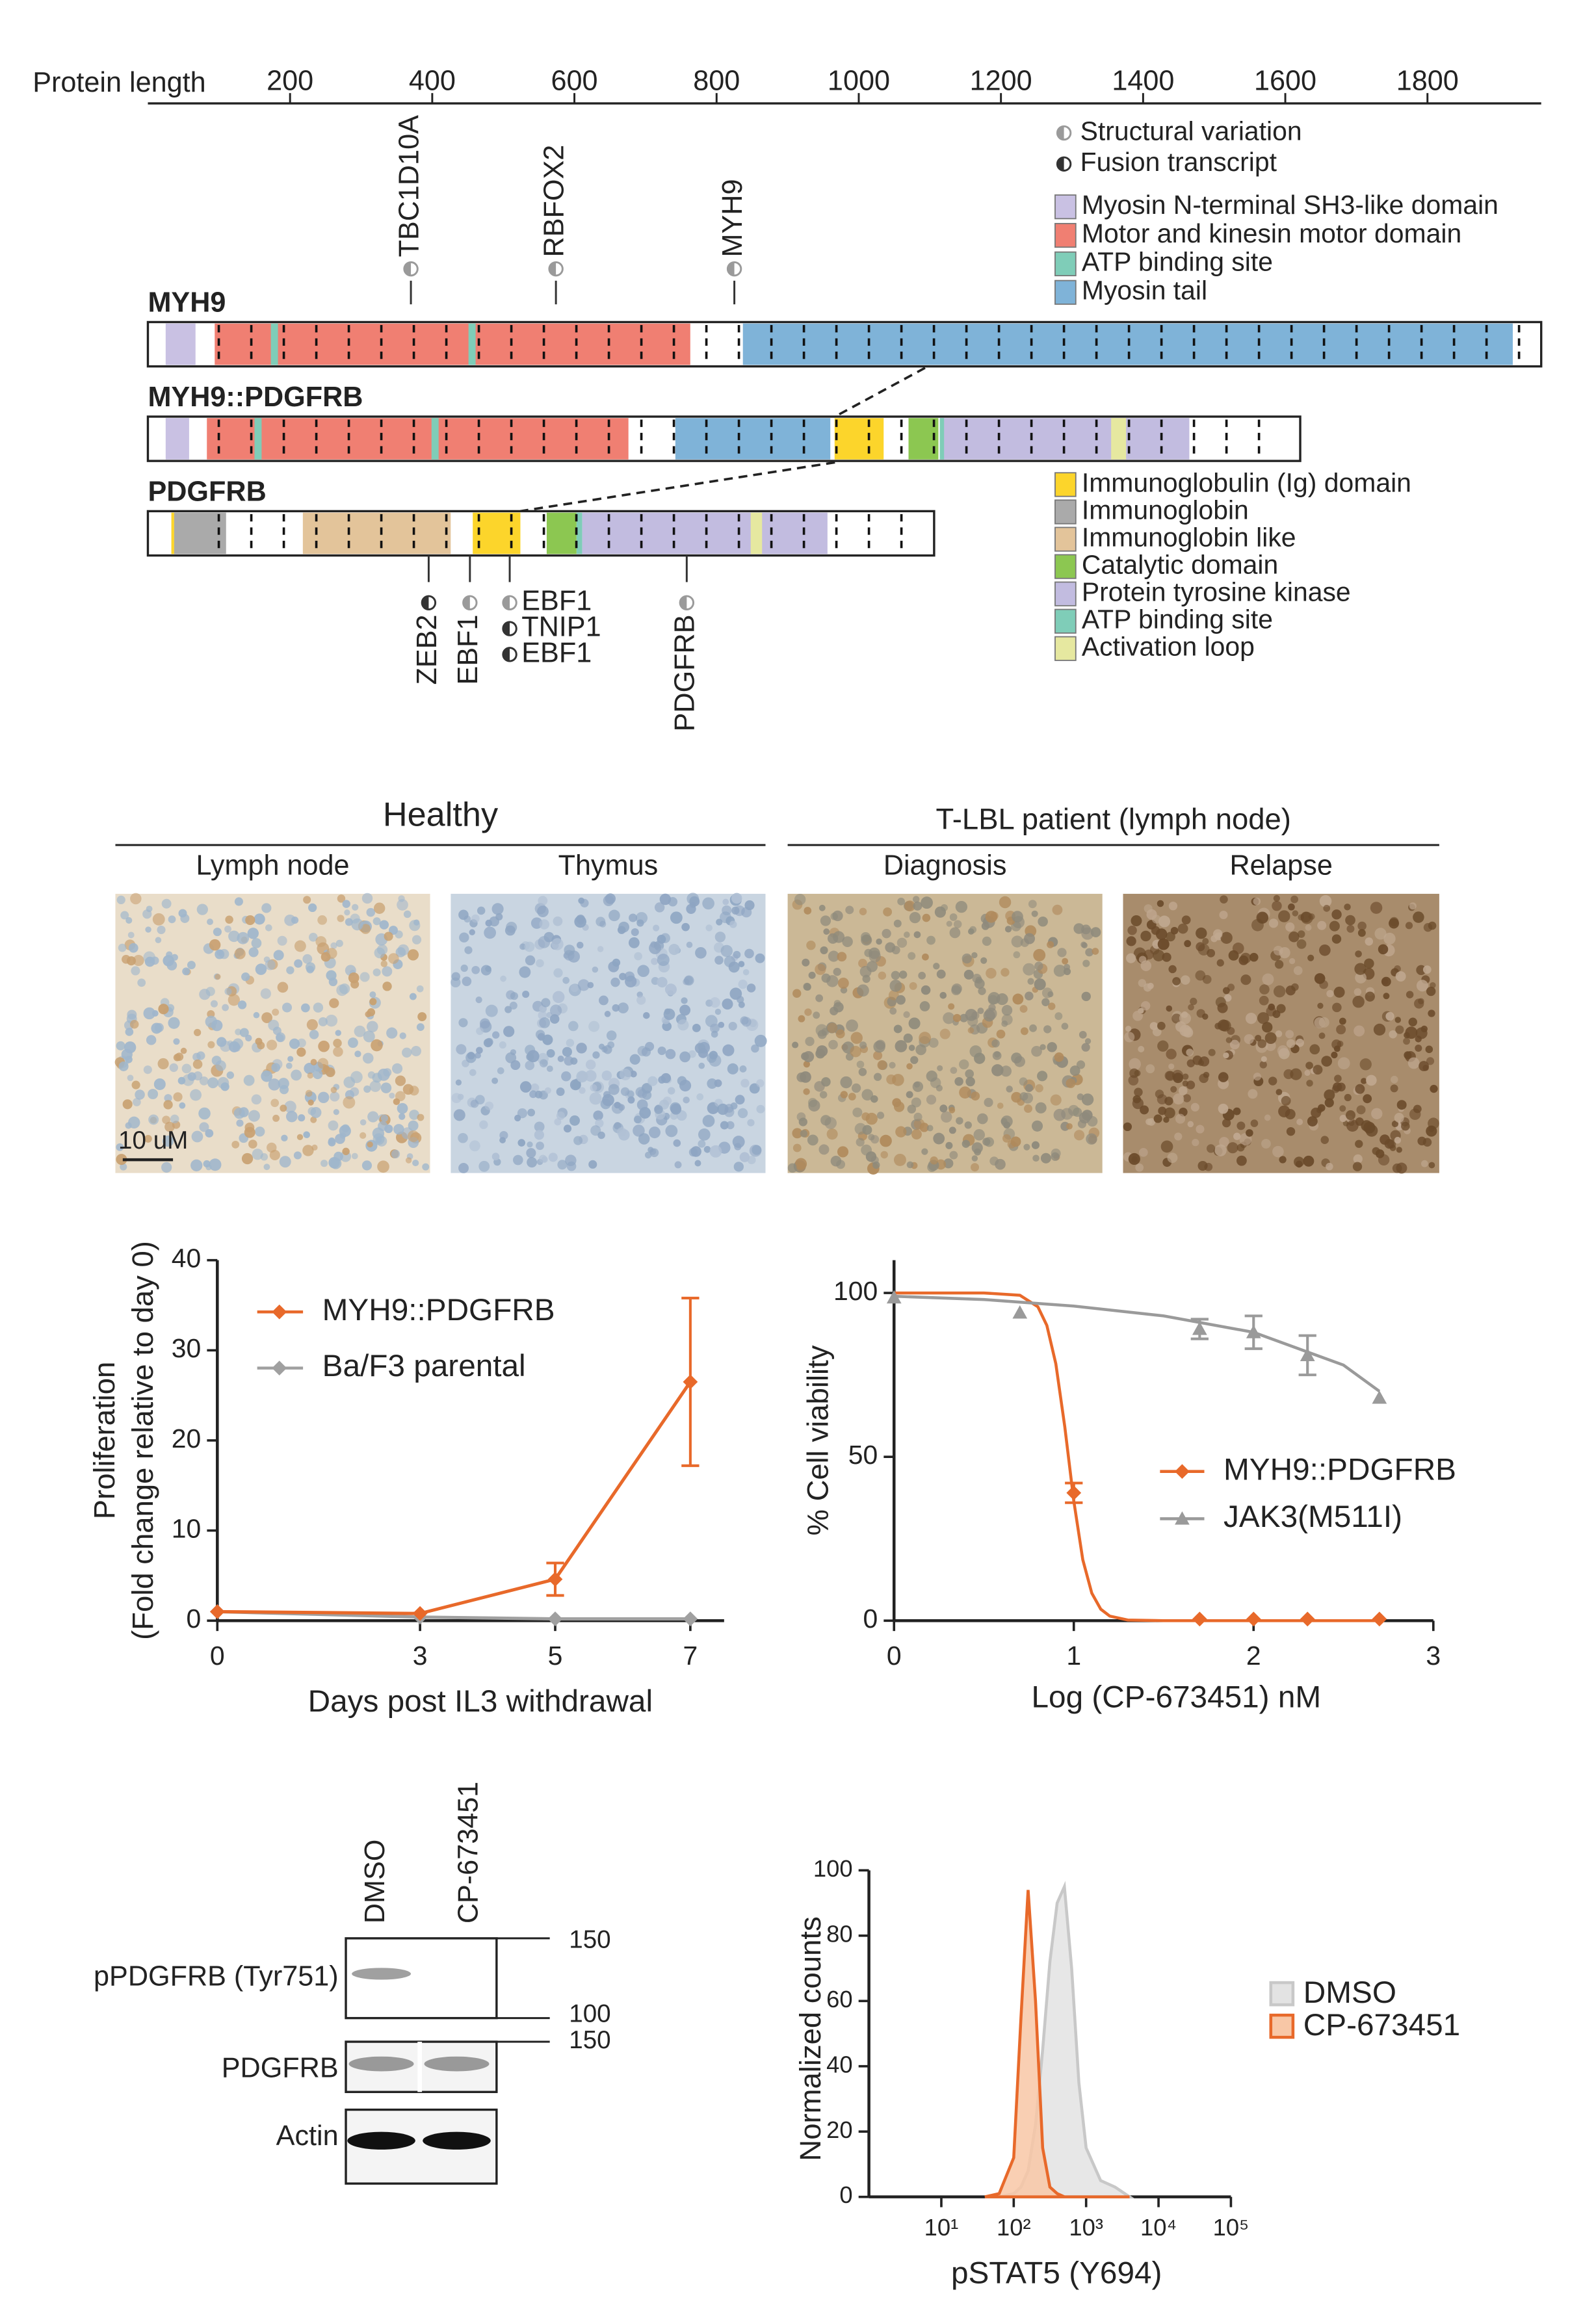  What do you see at coordinates (1057, 2044) in the screenshot?
I see `histogram-area` at bounding box center [1057, 2044].